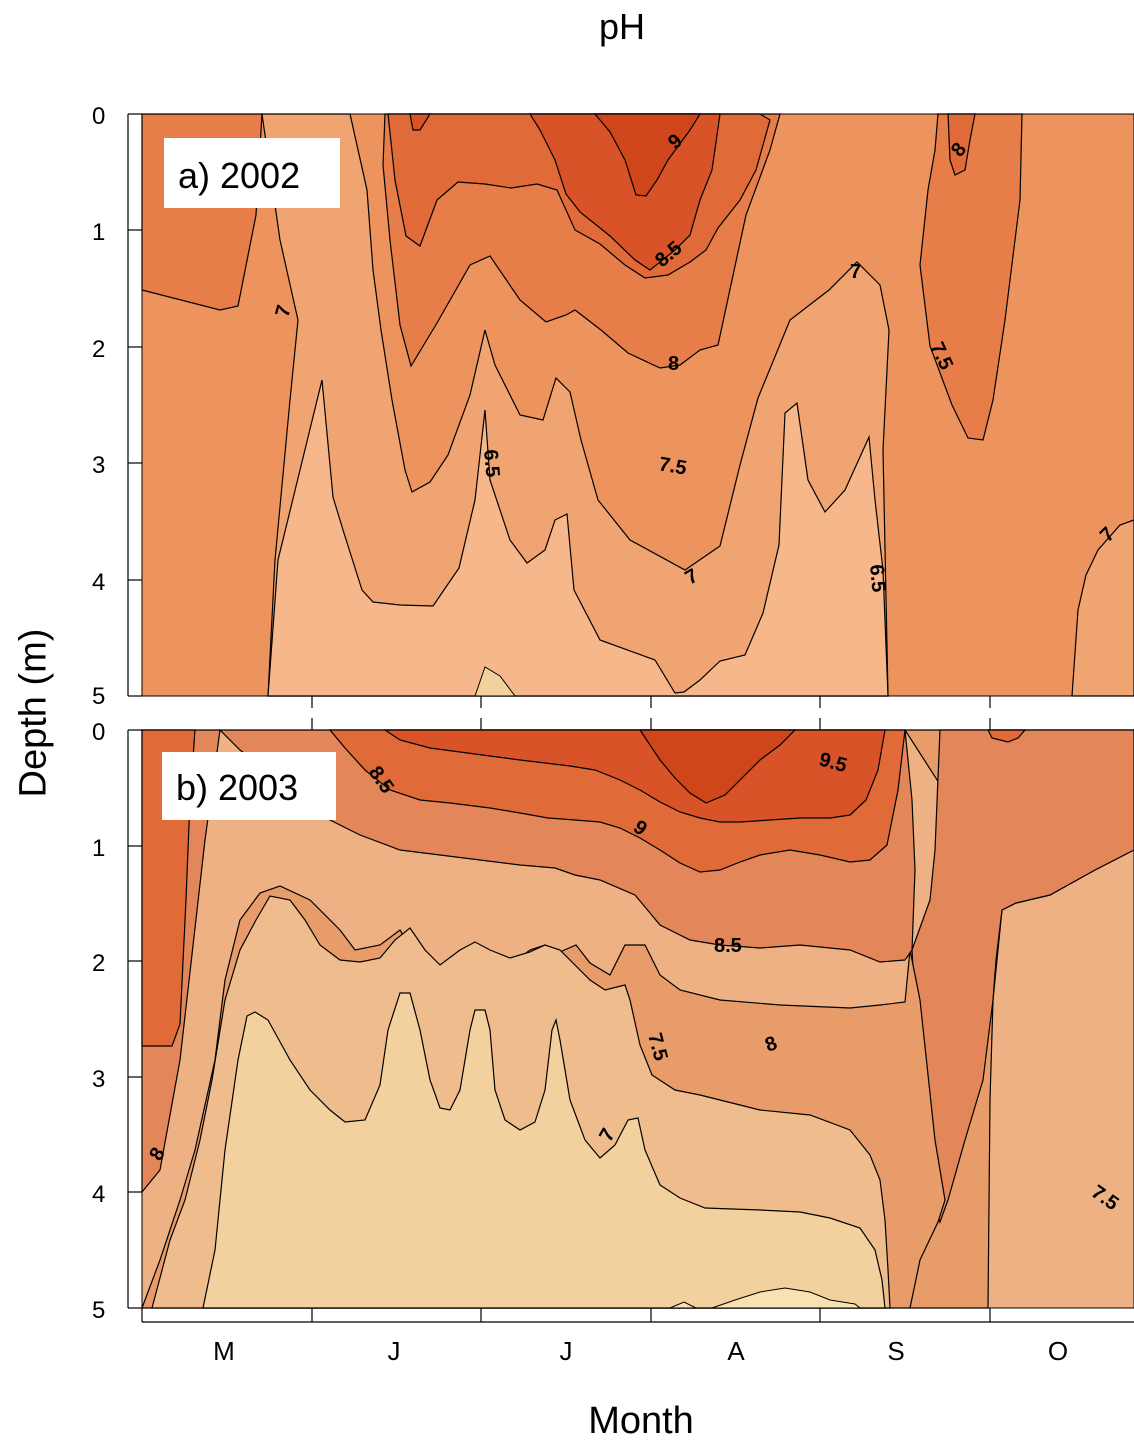  I want to click on panel-a-label: a) 2002, so click(239, 175).